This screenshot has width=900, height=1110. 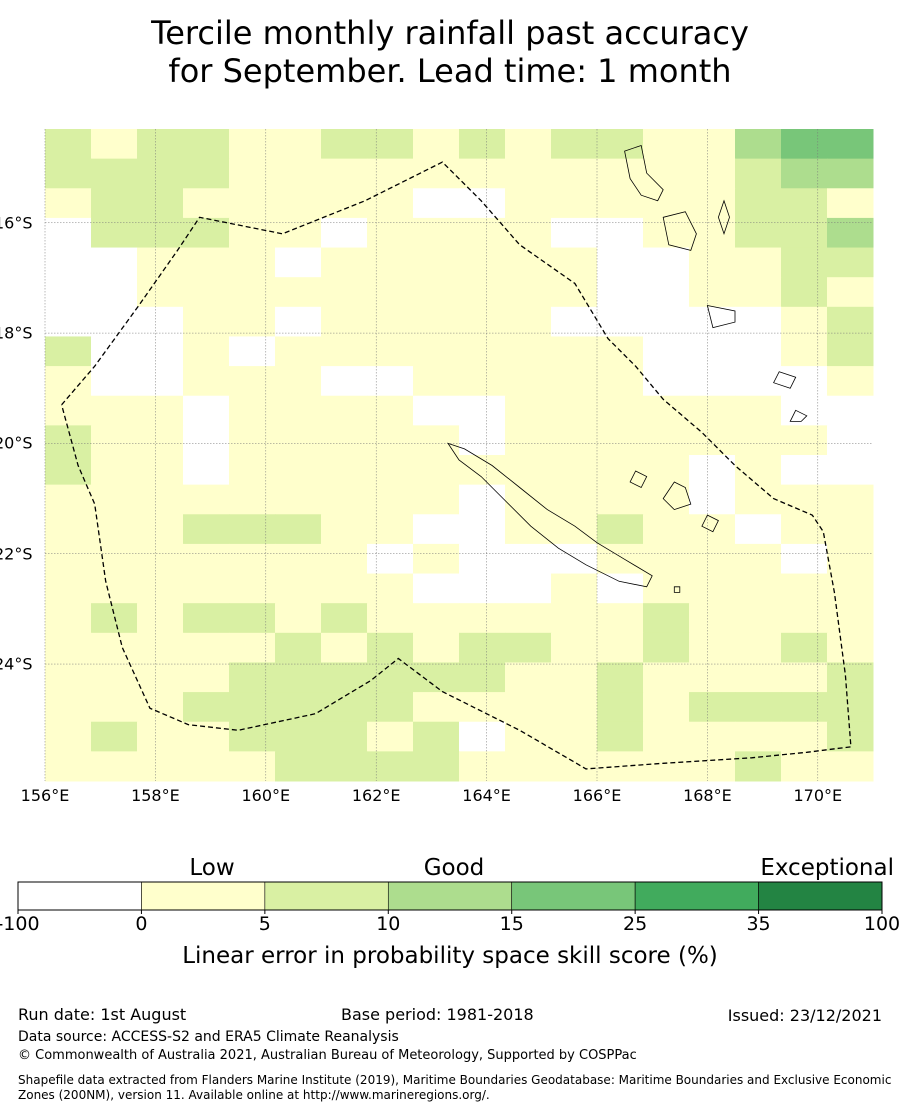 I want to click on title-line-2: for September. Lead time: 1 month, so click(x=450, y=71).